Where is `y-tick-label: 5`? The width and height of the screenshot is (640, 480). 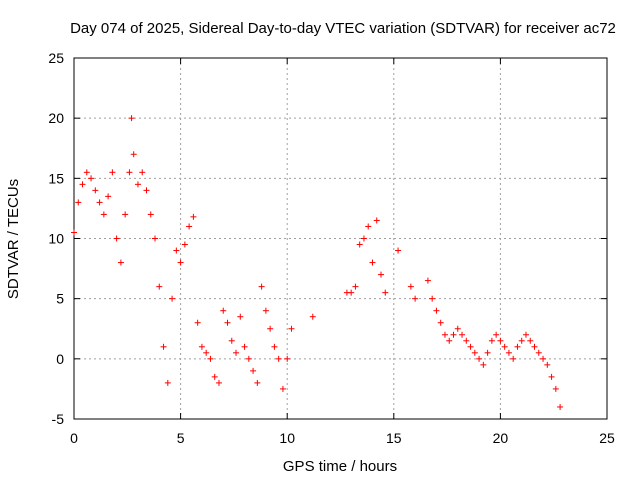
y-tick-label: 5 is located at coordinates (60, 299).